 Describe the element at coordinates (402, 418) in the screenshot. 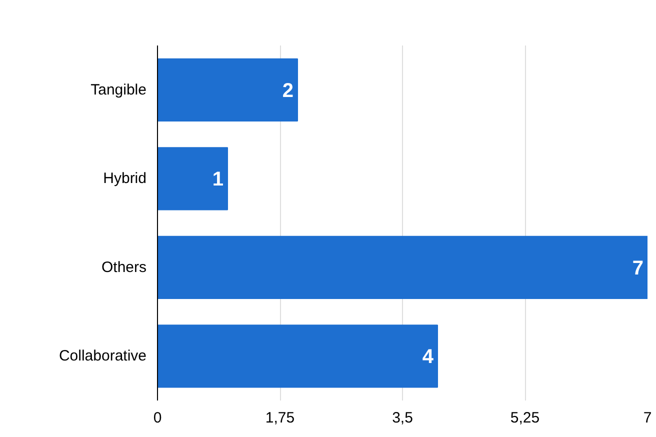

I see `x-tick-label: 3,5` at that location.